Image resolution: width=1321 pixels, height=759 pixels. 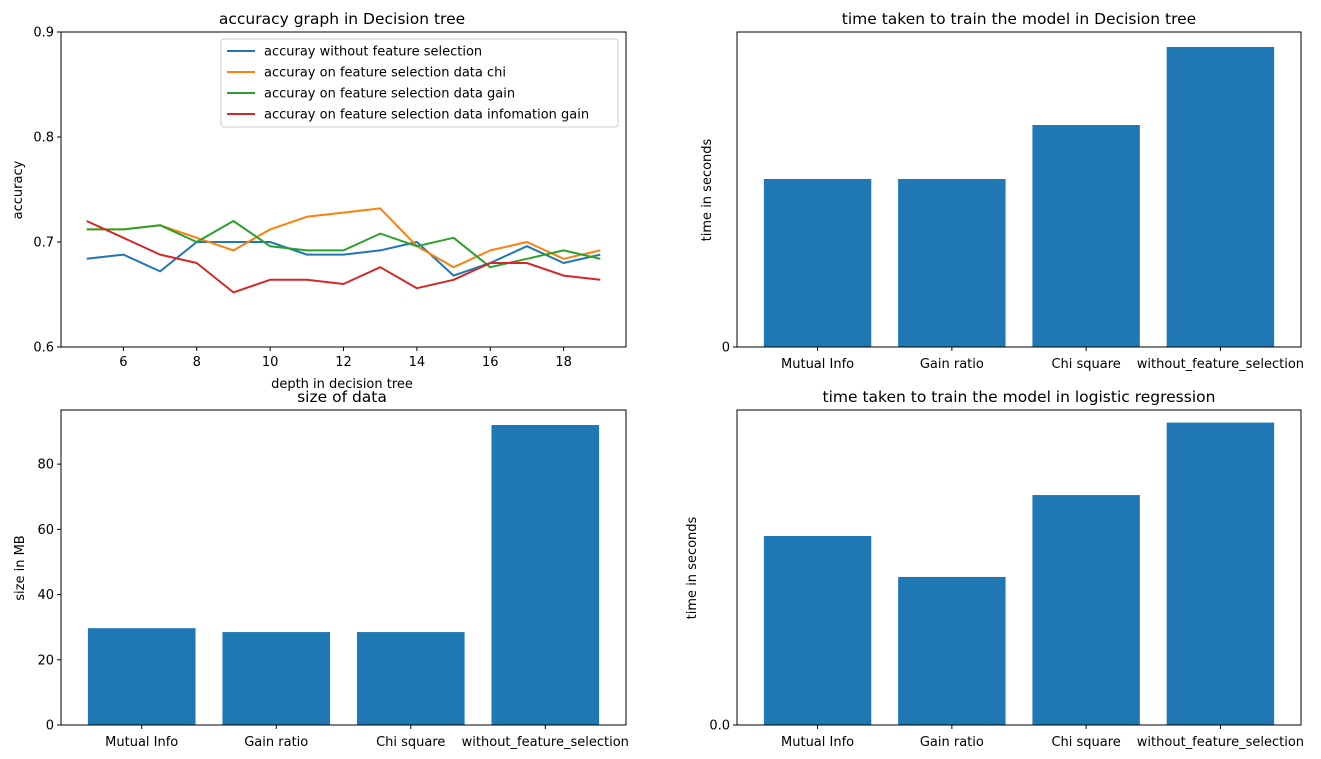 I want to click on x-tick-label: 18, so click(x=563, y=362).